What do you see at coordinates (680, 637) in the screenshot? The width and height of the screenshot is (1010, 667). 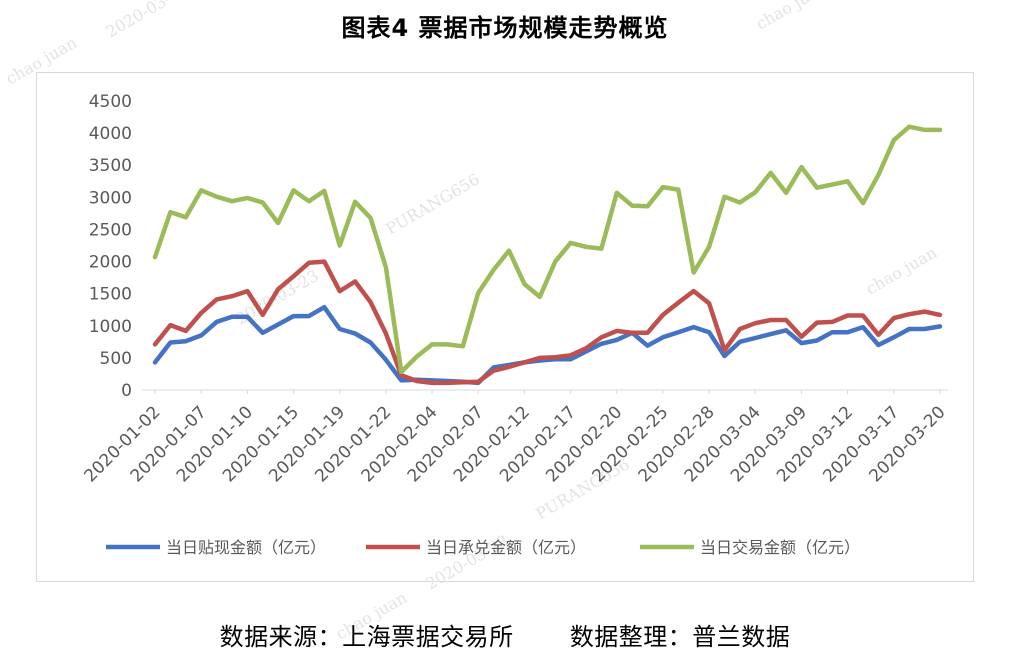 I see `data-compiler: 数据整理：普兰数据` at bounding box center [680, 637].